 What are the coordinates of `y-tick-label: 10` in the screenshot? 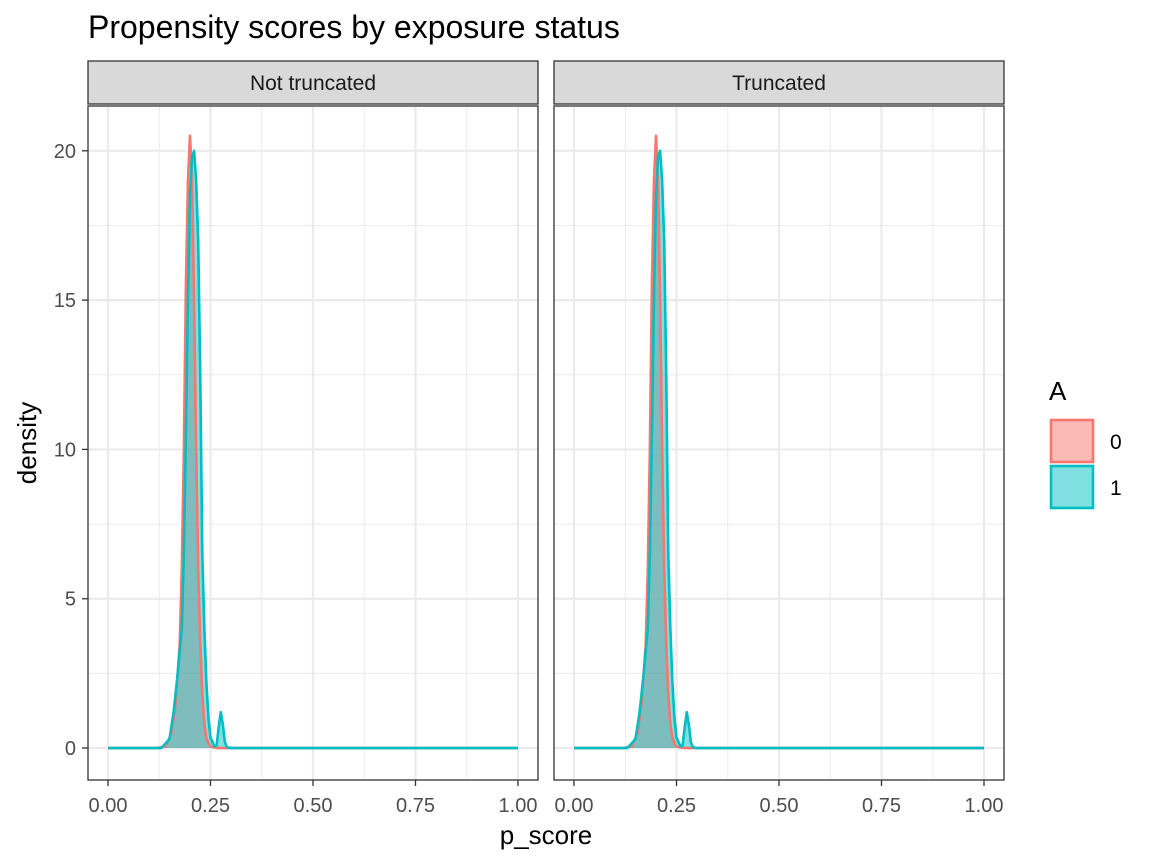 It's located at (65, 450).